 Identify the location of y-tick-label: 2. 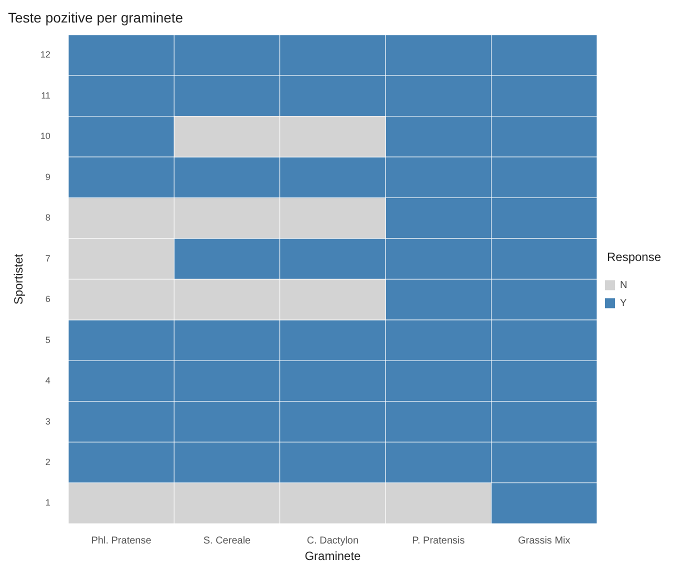
(47, 461).